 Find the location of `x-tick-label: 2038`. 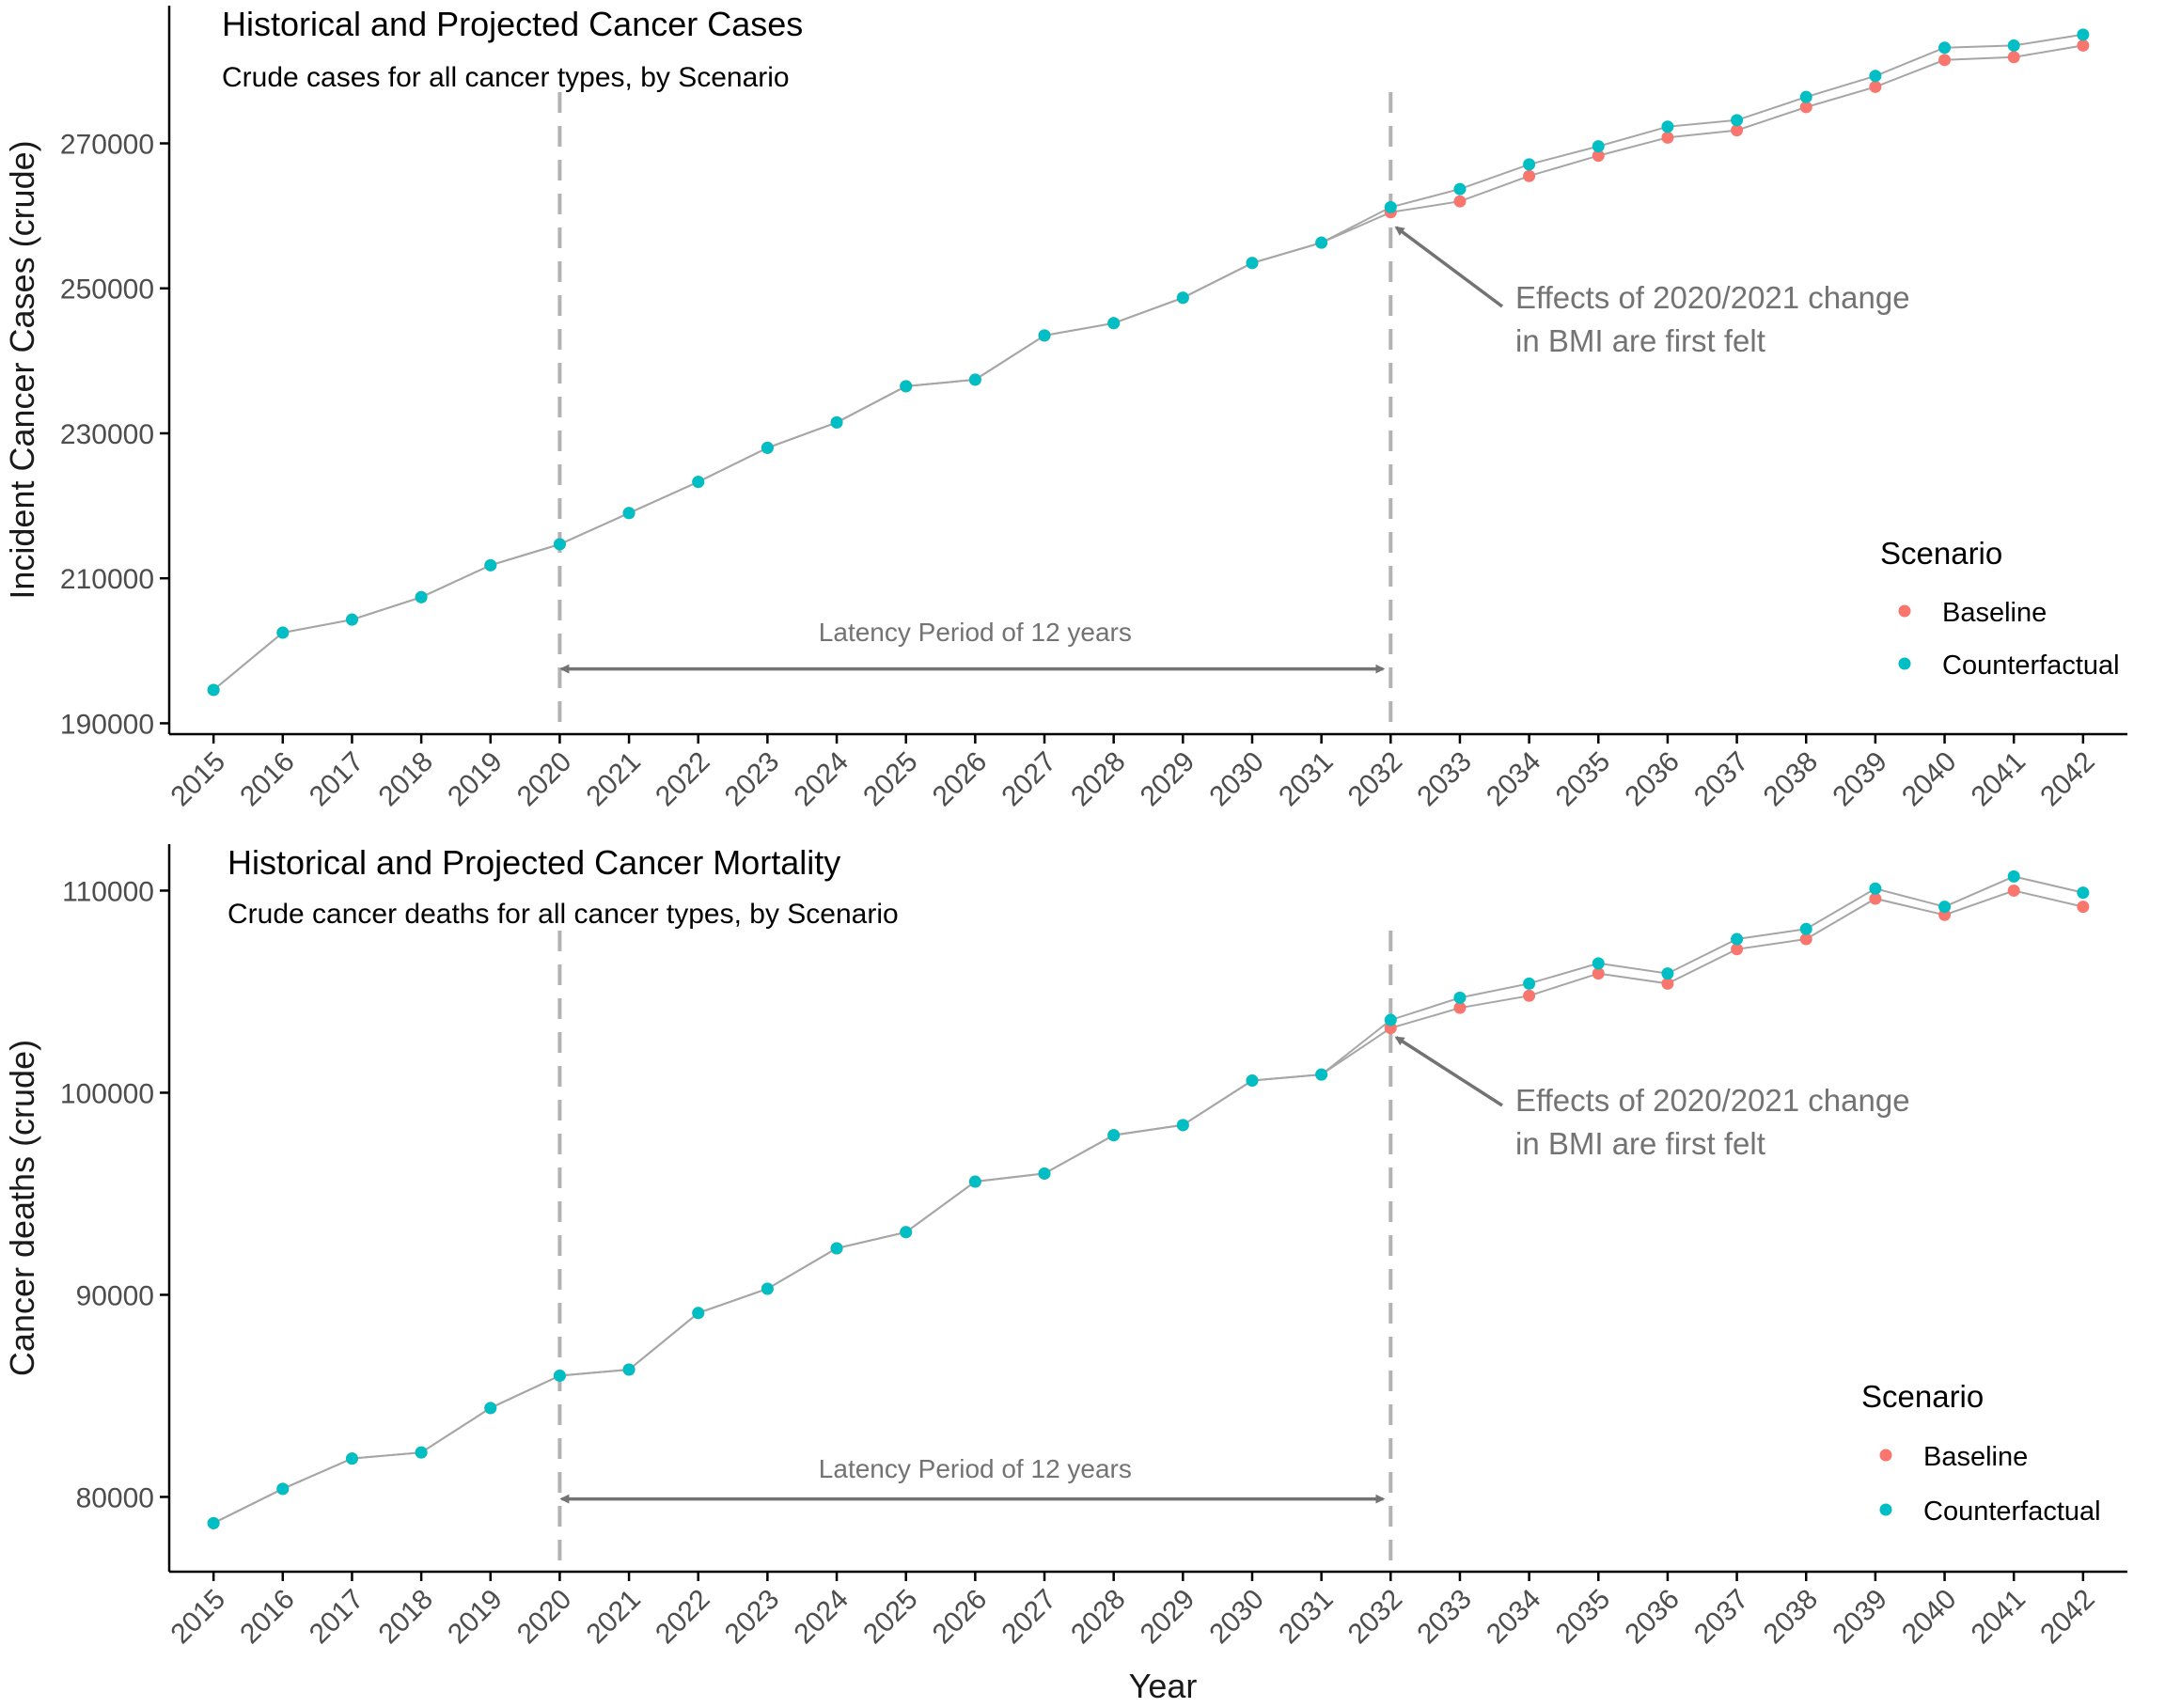

x-tick-label: 2038 is located at coordinates (1791, 779).